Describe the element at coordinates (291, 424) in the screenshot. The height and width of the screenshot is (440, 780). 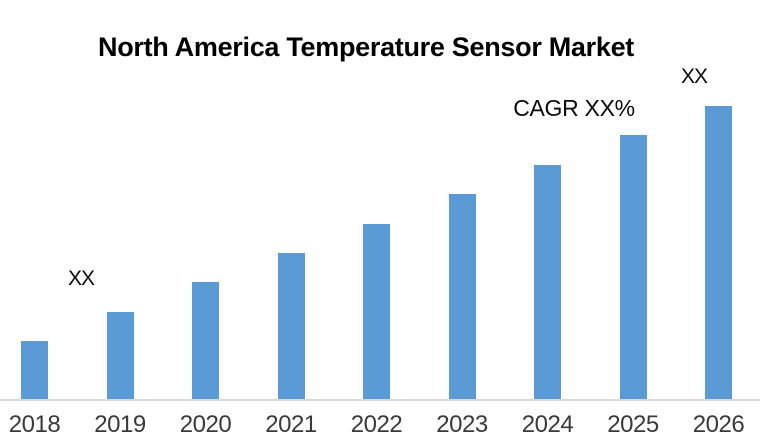
I see `x-axis-label-2021: 2021` at that location.